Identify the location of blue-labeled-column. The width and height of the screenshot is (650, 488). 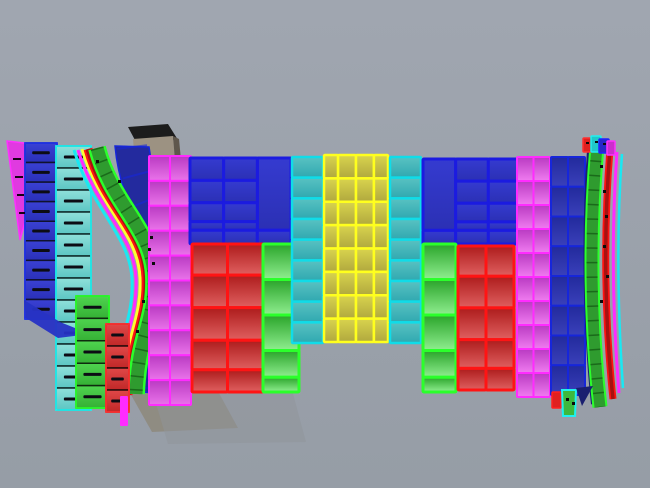
(41, 231).